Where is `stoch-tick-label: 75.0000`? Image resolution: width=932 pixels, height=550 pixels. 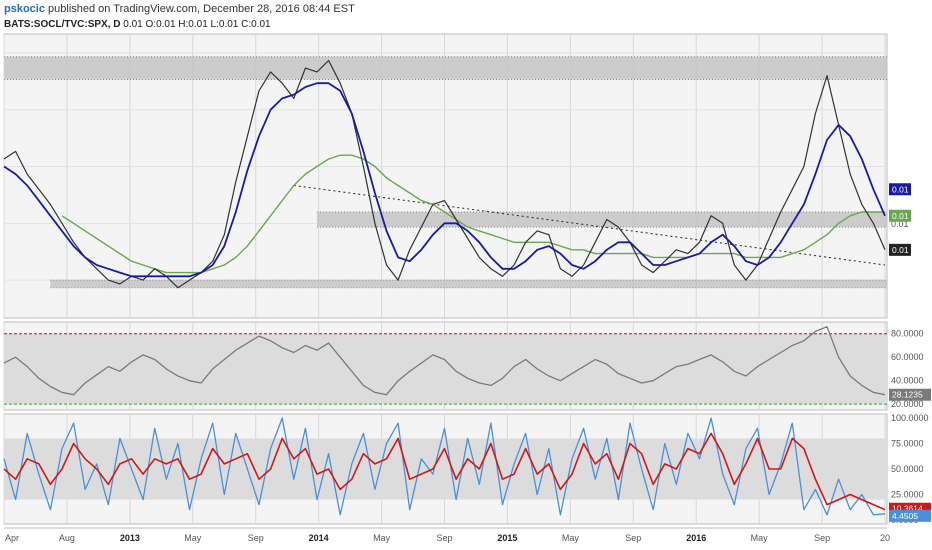
stoch-tick-label: 75.0000 is located at coordinates (907, 444).